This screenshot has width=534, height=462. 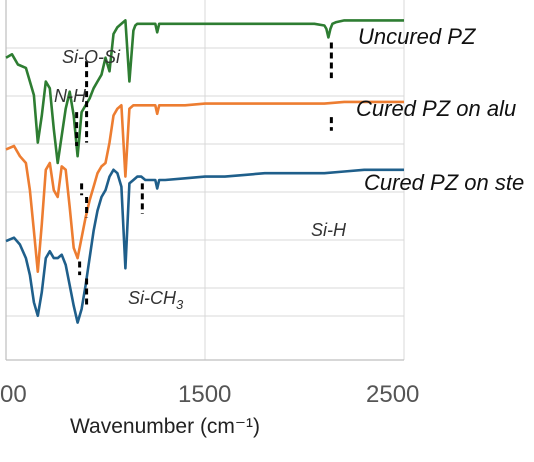 What do you see at coordinates (204, 394) in the screenshot?
I see `x-tick-label-1: 1500` at bounding box center [204, 394].